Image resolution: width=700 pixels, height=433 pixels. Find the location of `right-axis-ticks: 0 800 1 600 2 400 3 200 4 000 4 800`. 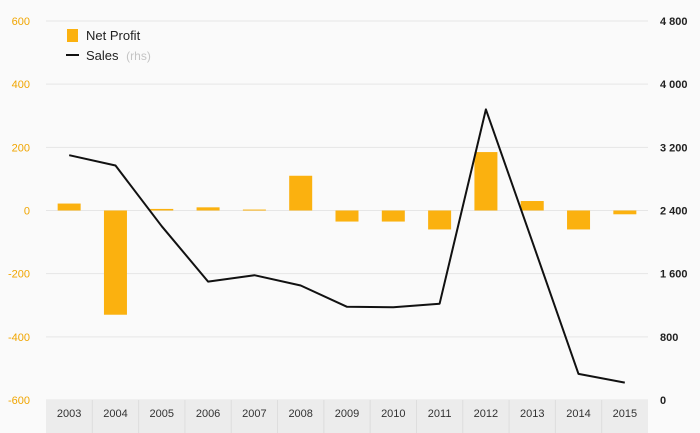

right-axis-ticks: 0 800 1 600 2 400 3 200 4 000 4 800 is located at coordinates (674, 211).